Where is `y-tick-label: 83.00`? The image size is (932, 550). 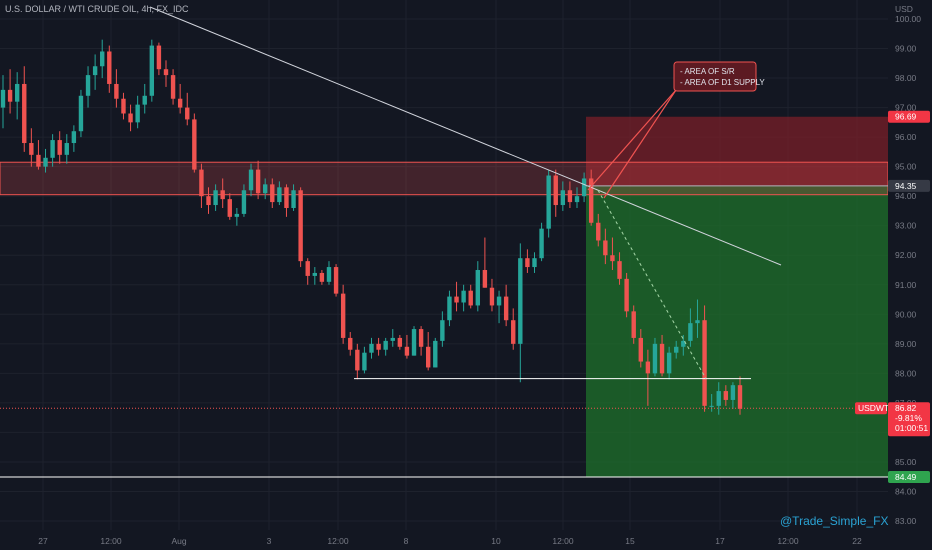
y-tick-label: 83.00 is located at coordinates (906, 521).